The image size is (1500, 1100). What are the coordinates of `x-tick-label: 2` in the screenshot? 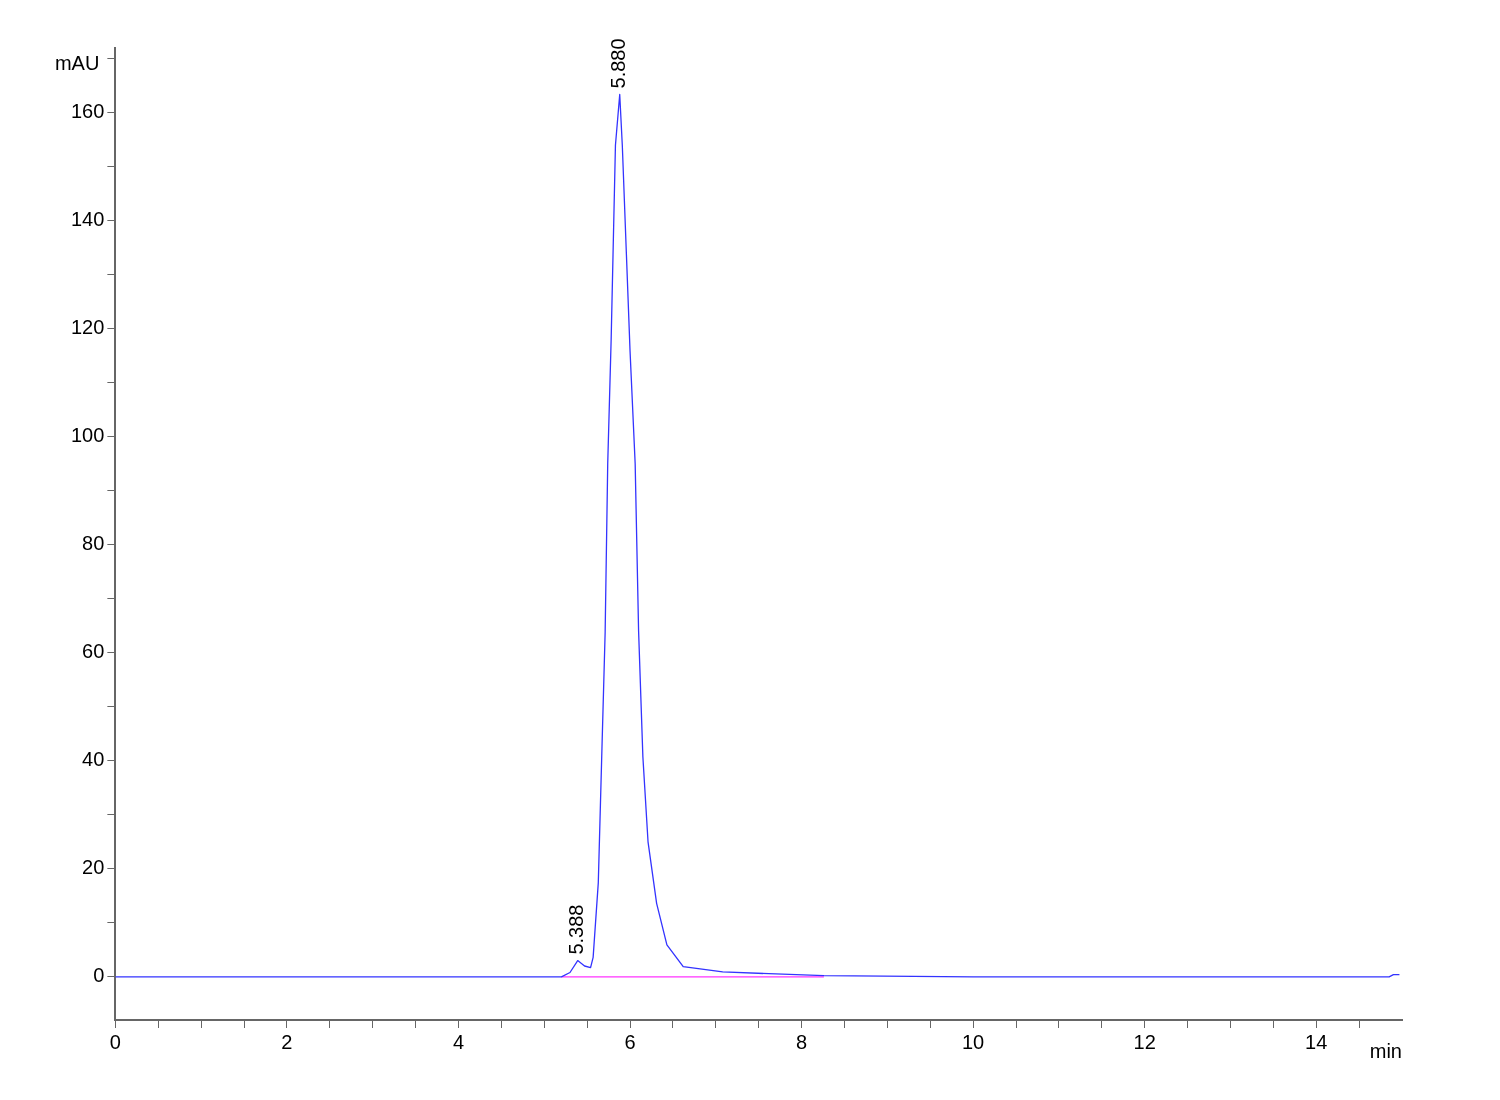 It's located at (287, 1041).